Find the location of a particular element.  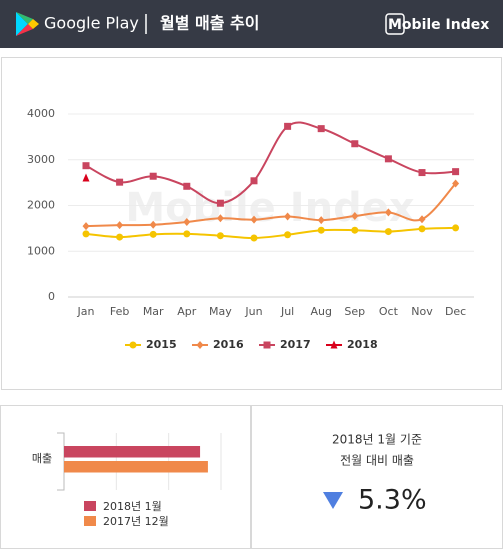

x-tick-label: Dec is located at coordinates (455, 311).